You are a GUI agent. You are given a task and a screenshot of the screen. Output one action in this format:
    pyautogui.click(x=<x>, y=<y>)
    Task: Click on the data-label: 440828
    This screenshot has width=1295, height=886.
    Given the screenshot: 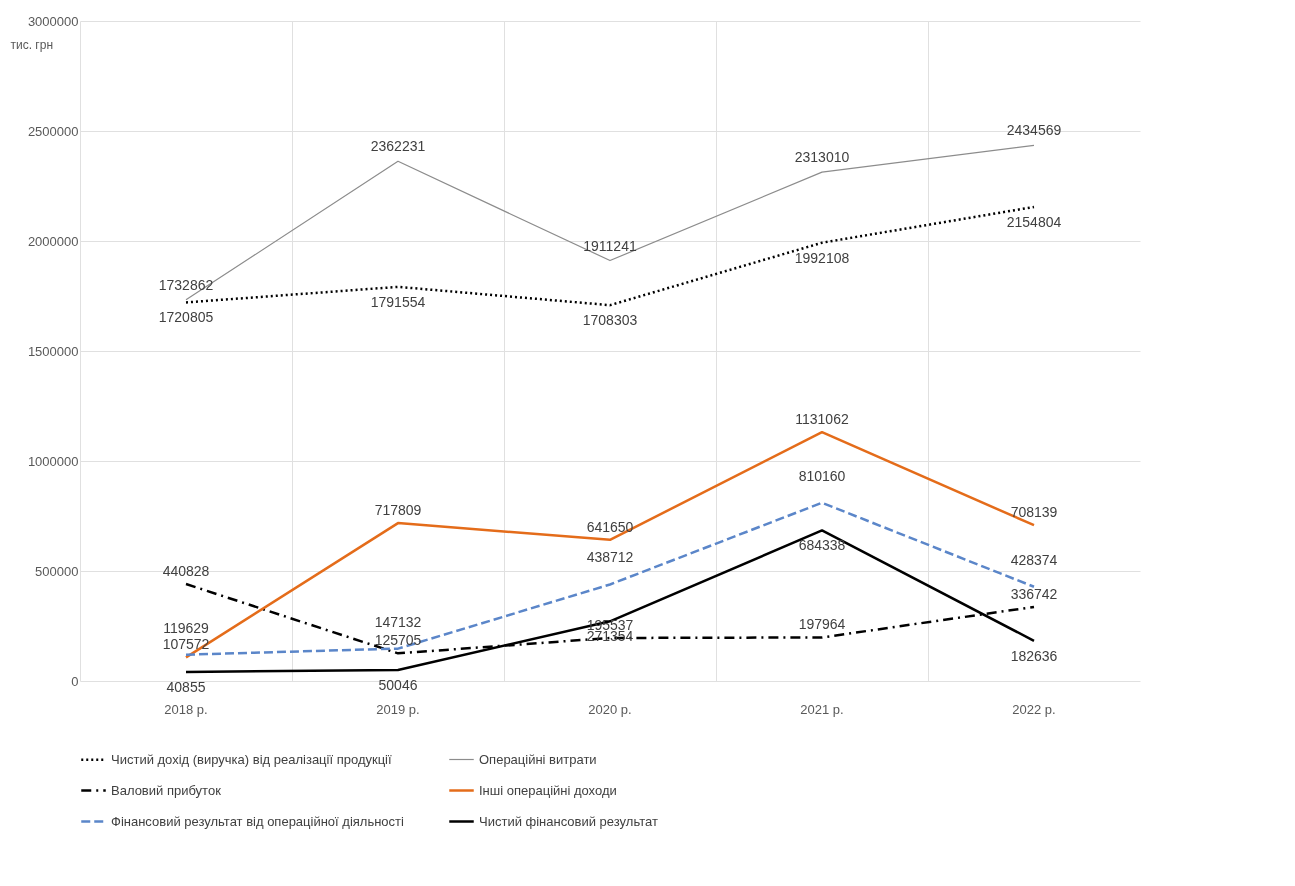 What is the action you would take?
    pyautogui.click(x=186, y=571)
    